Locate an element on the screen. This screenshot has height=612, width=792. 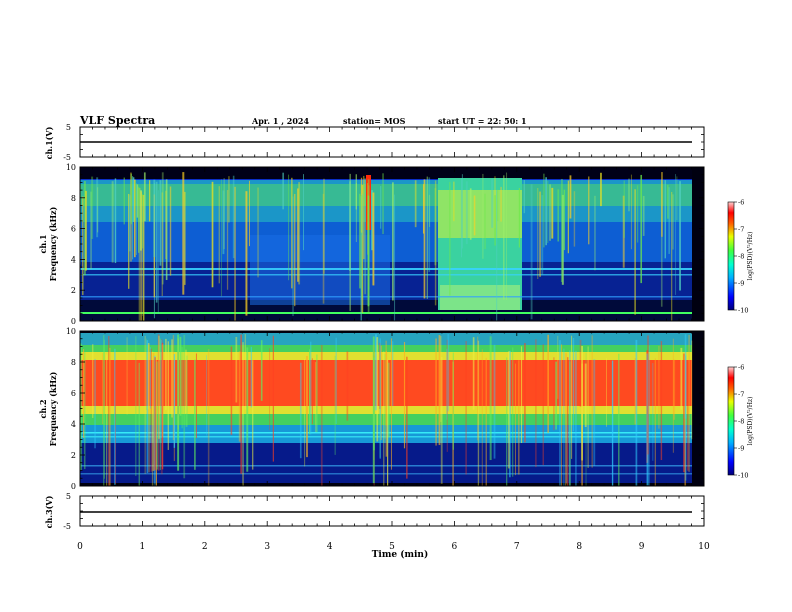
colorbar-tick-label: -10 is located at coordinates (743, 311).